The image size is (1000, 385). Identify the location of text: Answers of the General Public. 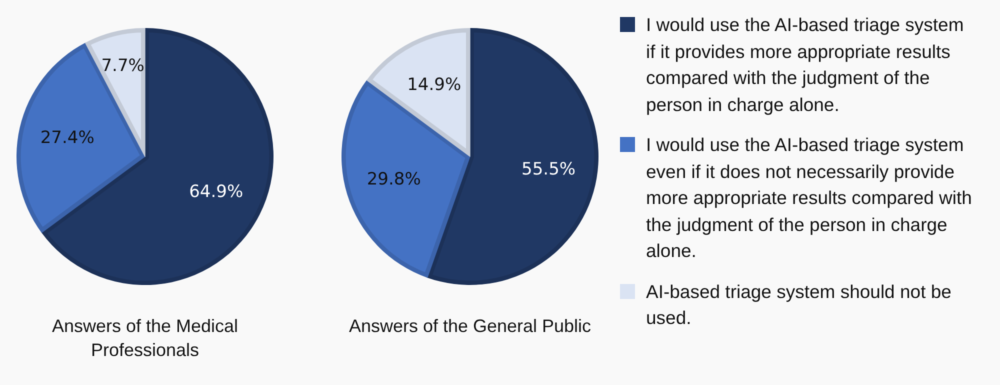
(470, 326).